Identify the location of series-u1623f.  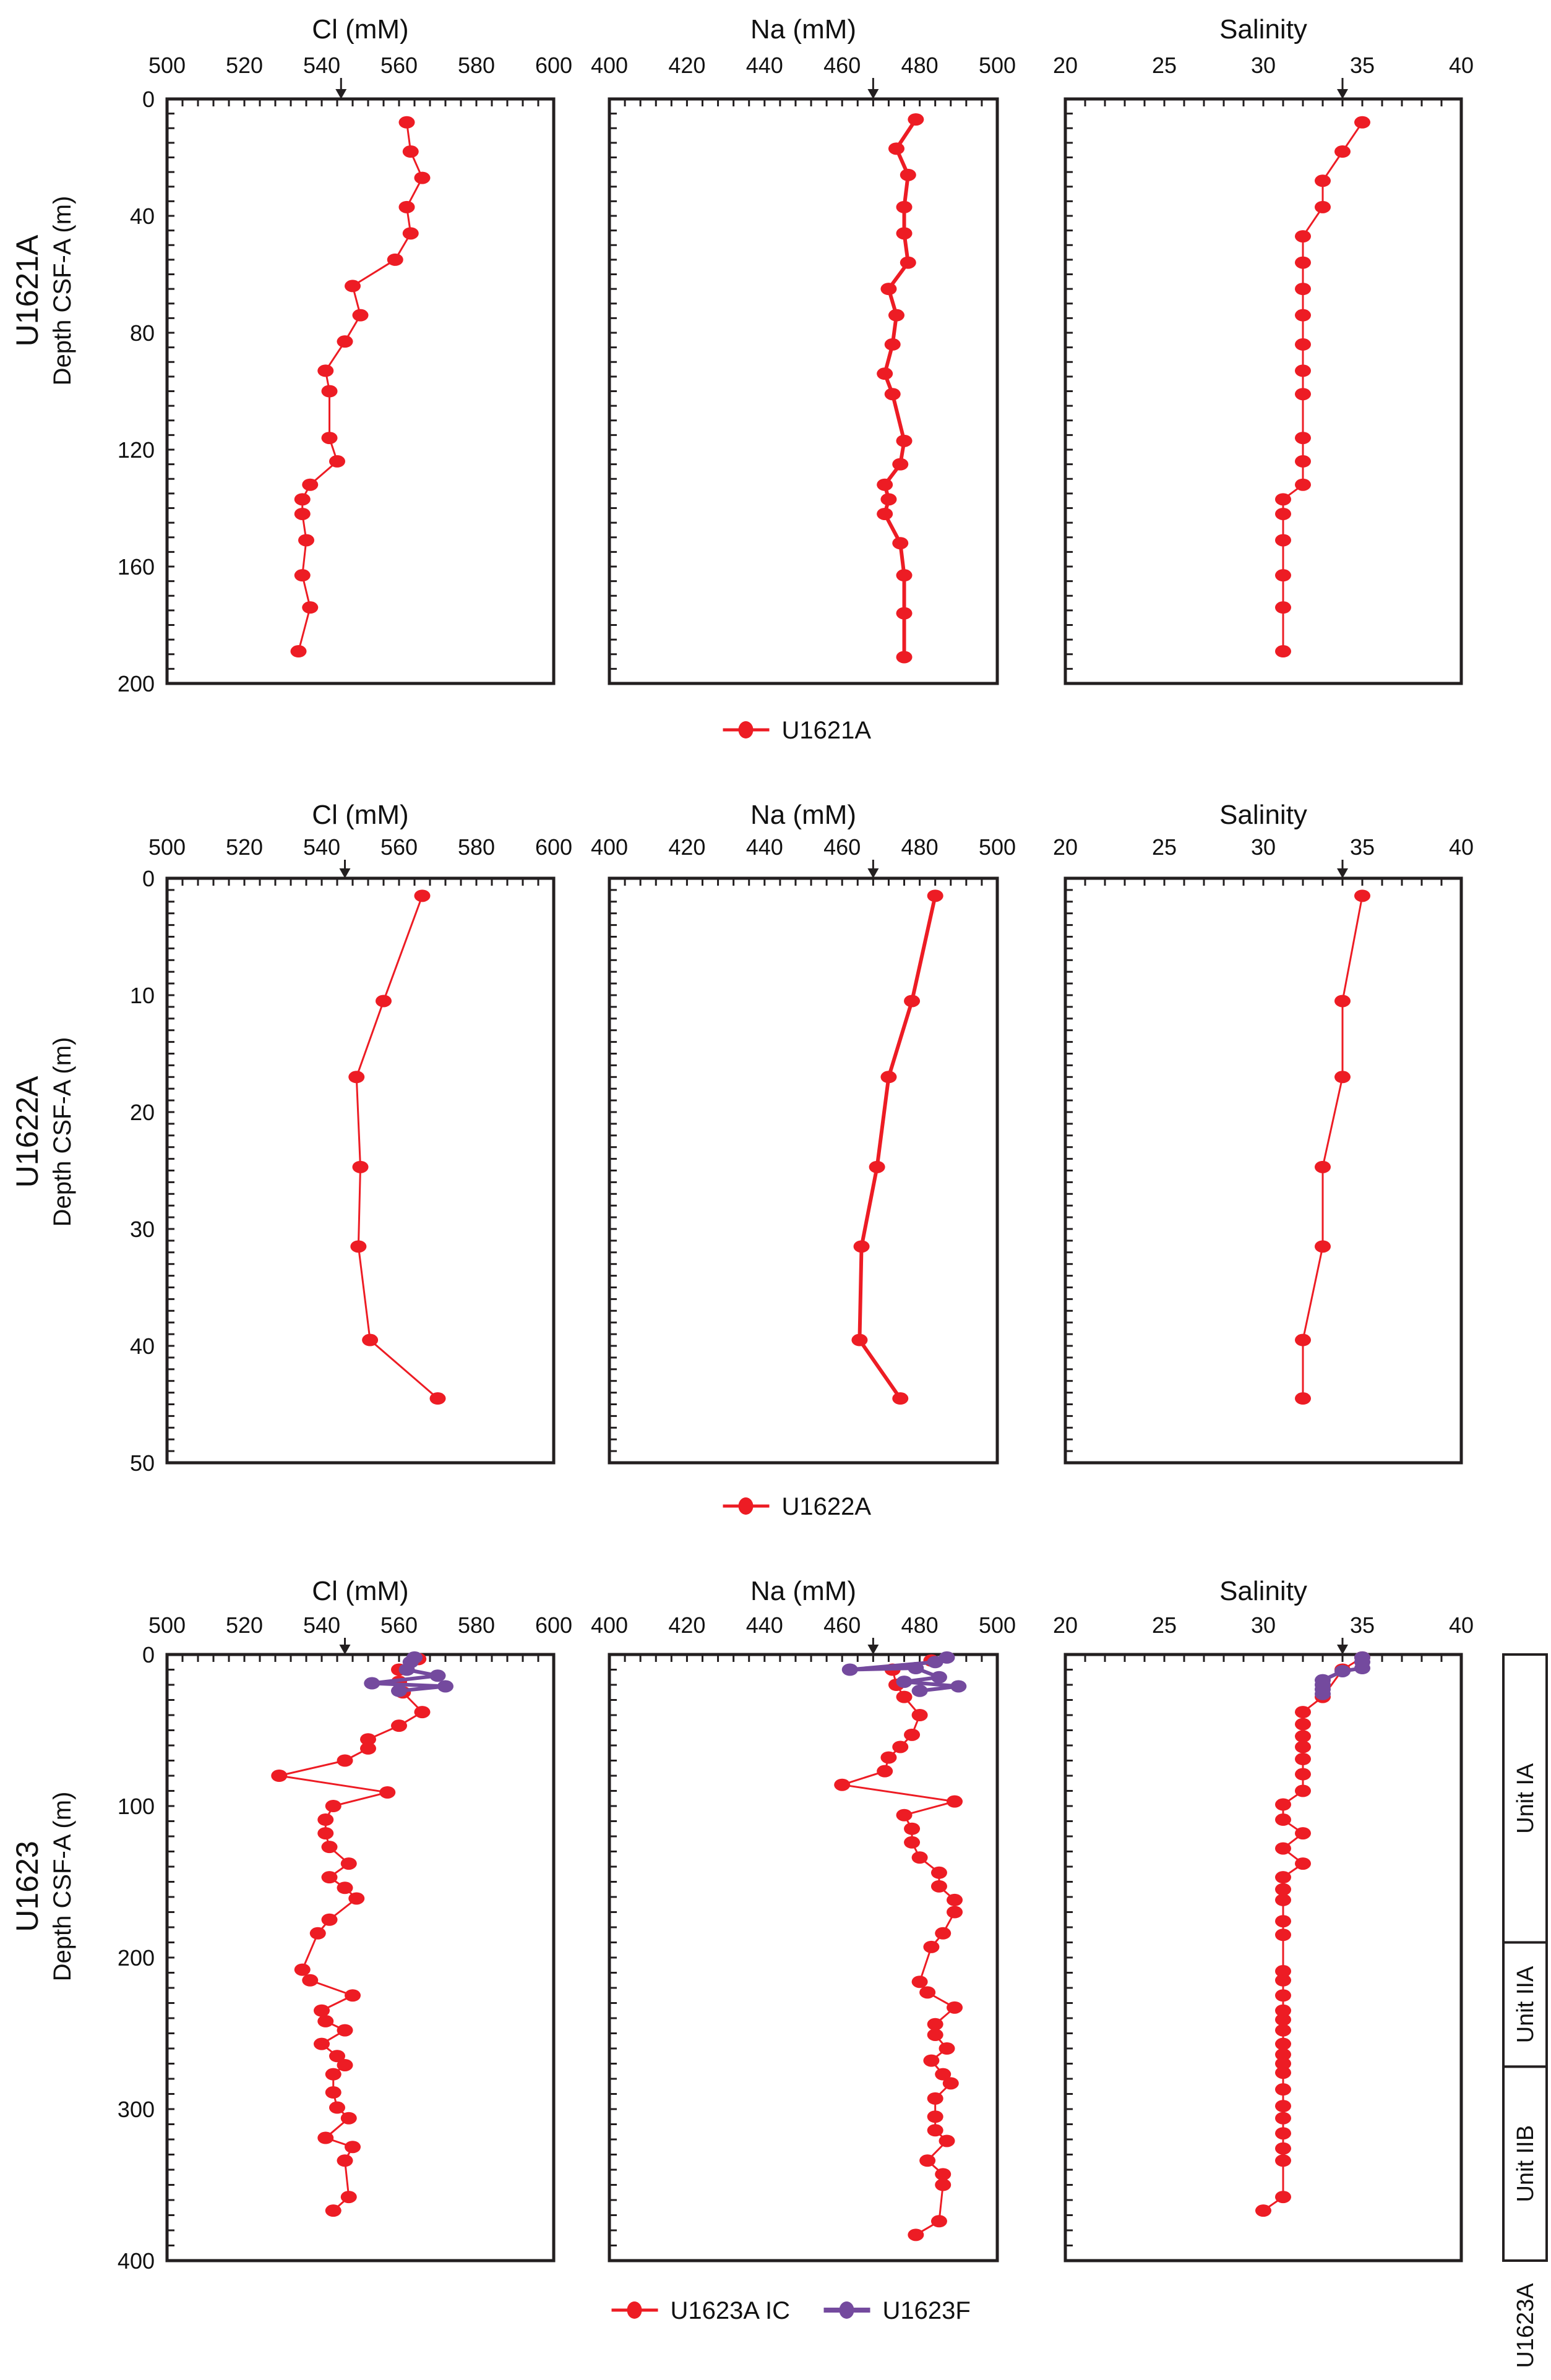
(408, 1674).